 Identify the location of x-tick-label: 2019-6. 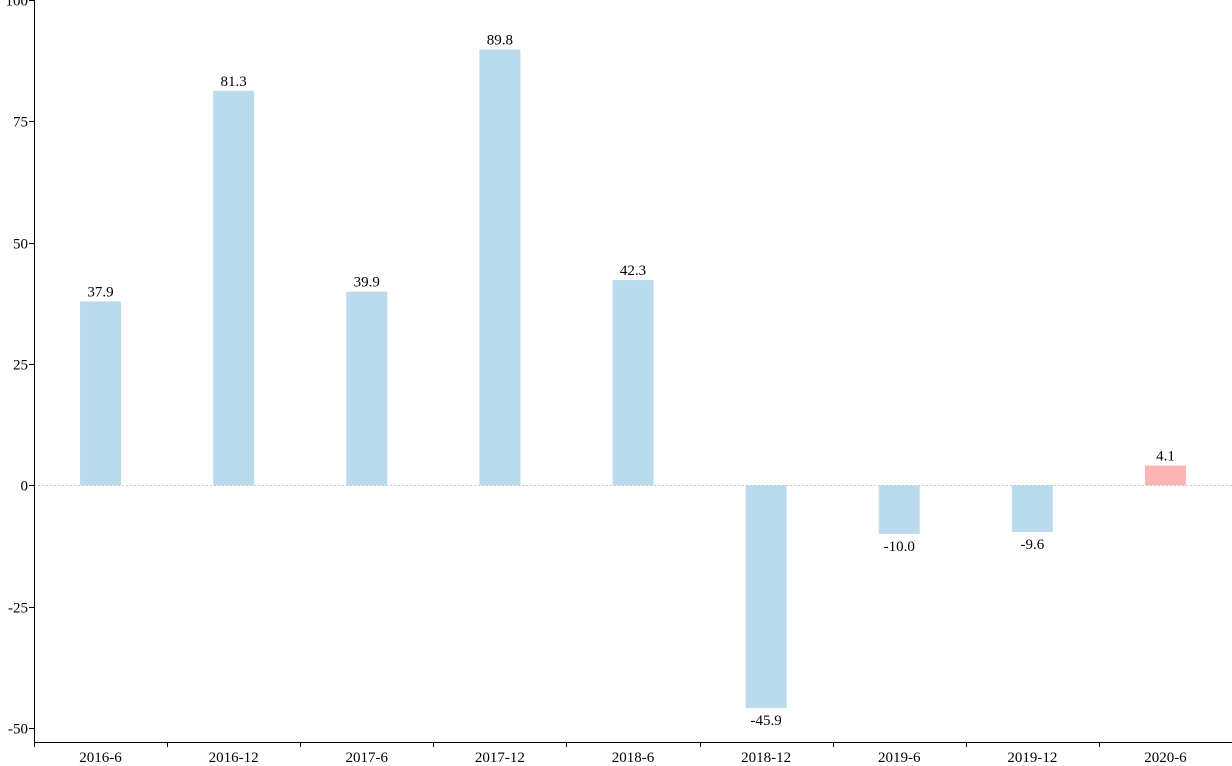
(899, 758).